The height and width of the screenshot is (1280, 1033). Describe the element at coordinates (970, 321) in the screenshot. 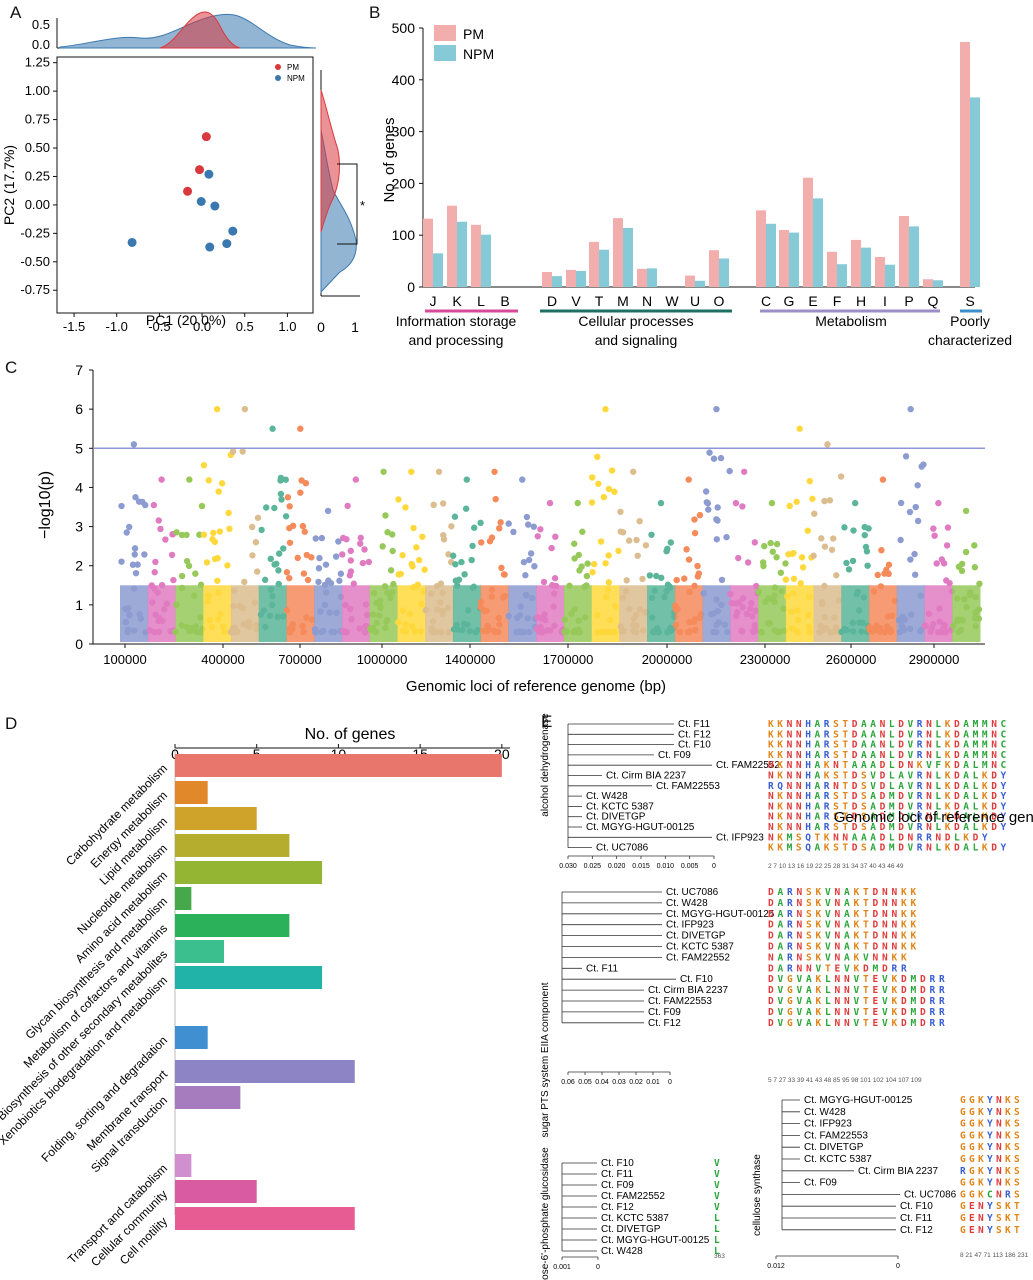

I see `group-label-3: Poorly` at that location.